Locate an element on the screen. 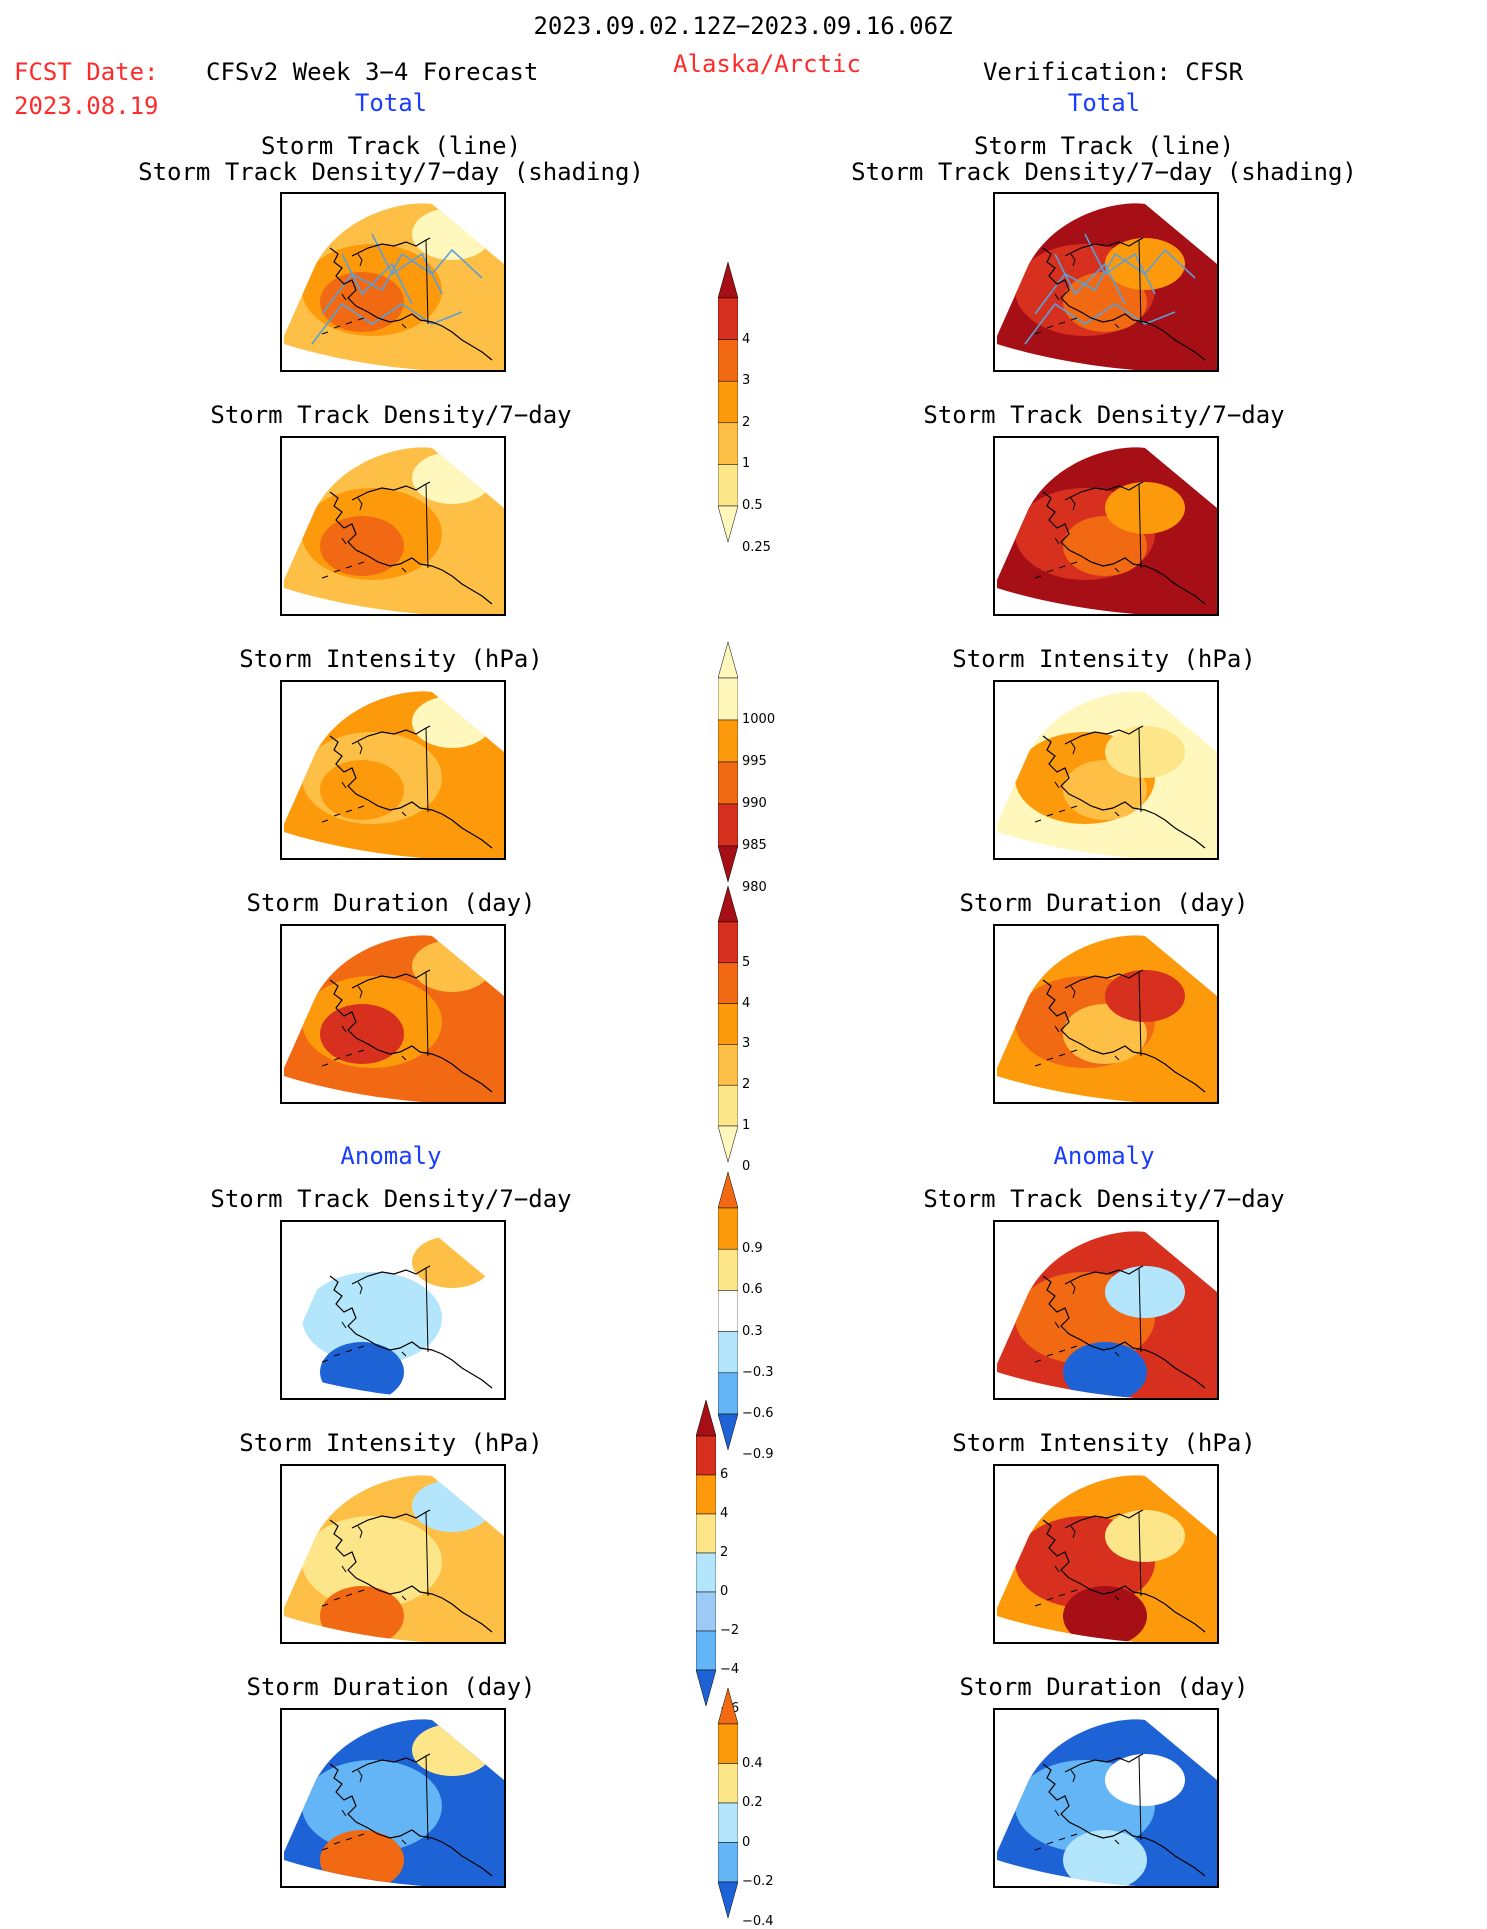 The height and width of the screenshot is (1929, 1487). map-fcst-duration is located at coordinates (393, 1014).